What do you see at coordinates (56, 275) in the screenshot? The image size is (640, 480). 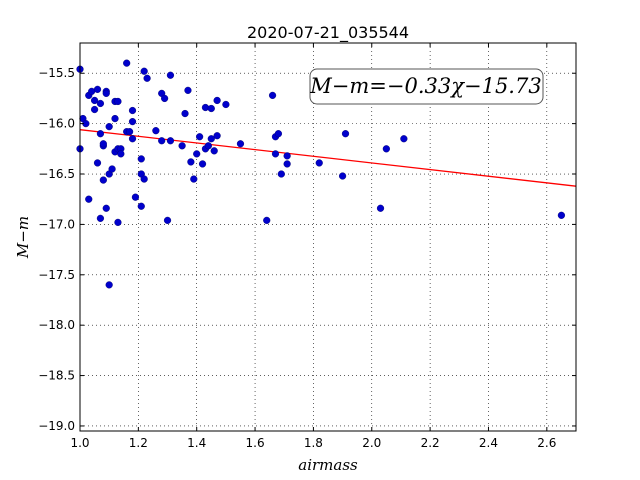 I see `y-tick-label: −17.5` at bounding box center [56, 275].